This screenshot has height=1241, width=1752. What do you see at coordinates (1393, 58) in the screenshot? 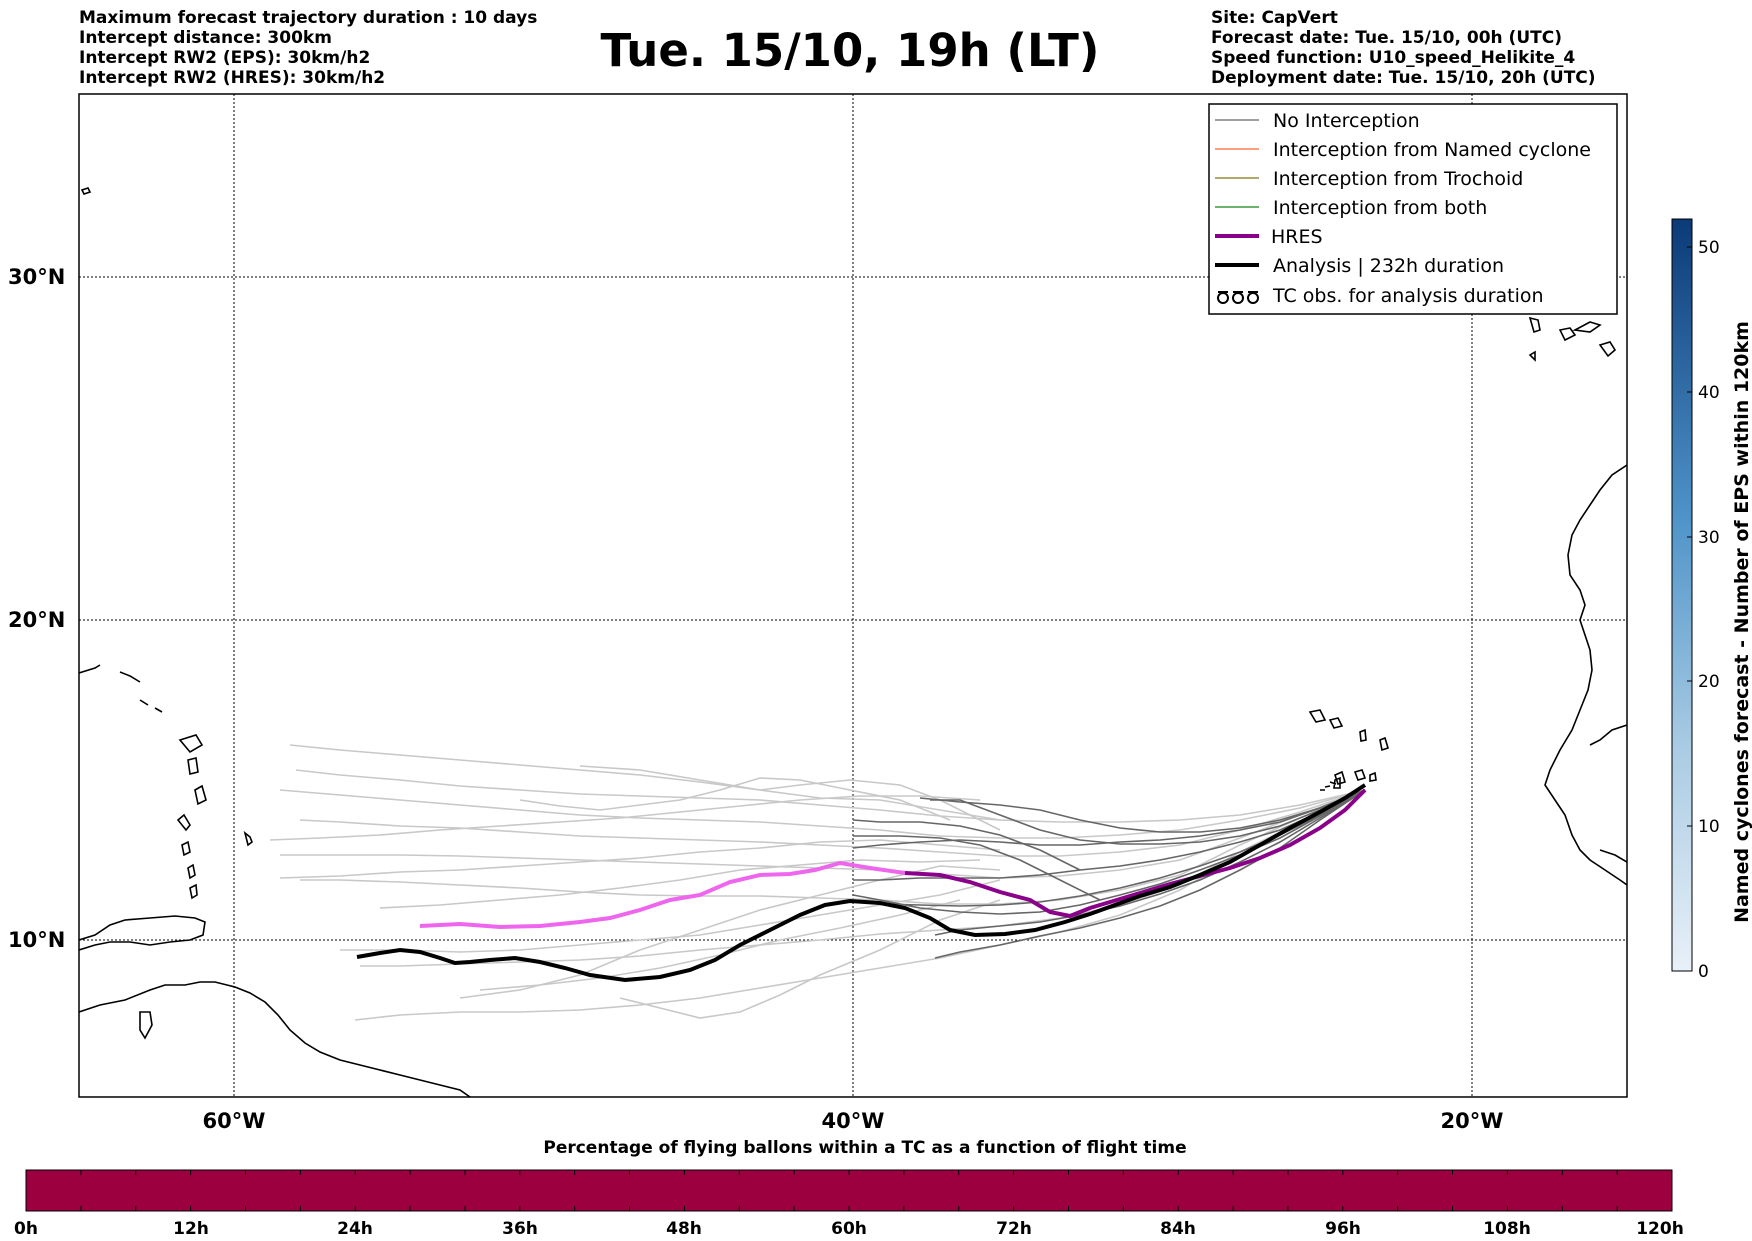
I see `info-line: Speed function: U10_speed_Helikite_4` at bounding box center [1393, 58].